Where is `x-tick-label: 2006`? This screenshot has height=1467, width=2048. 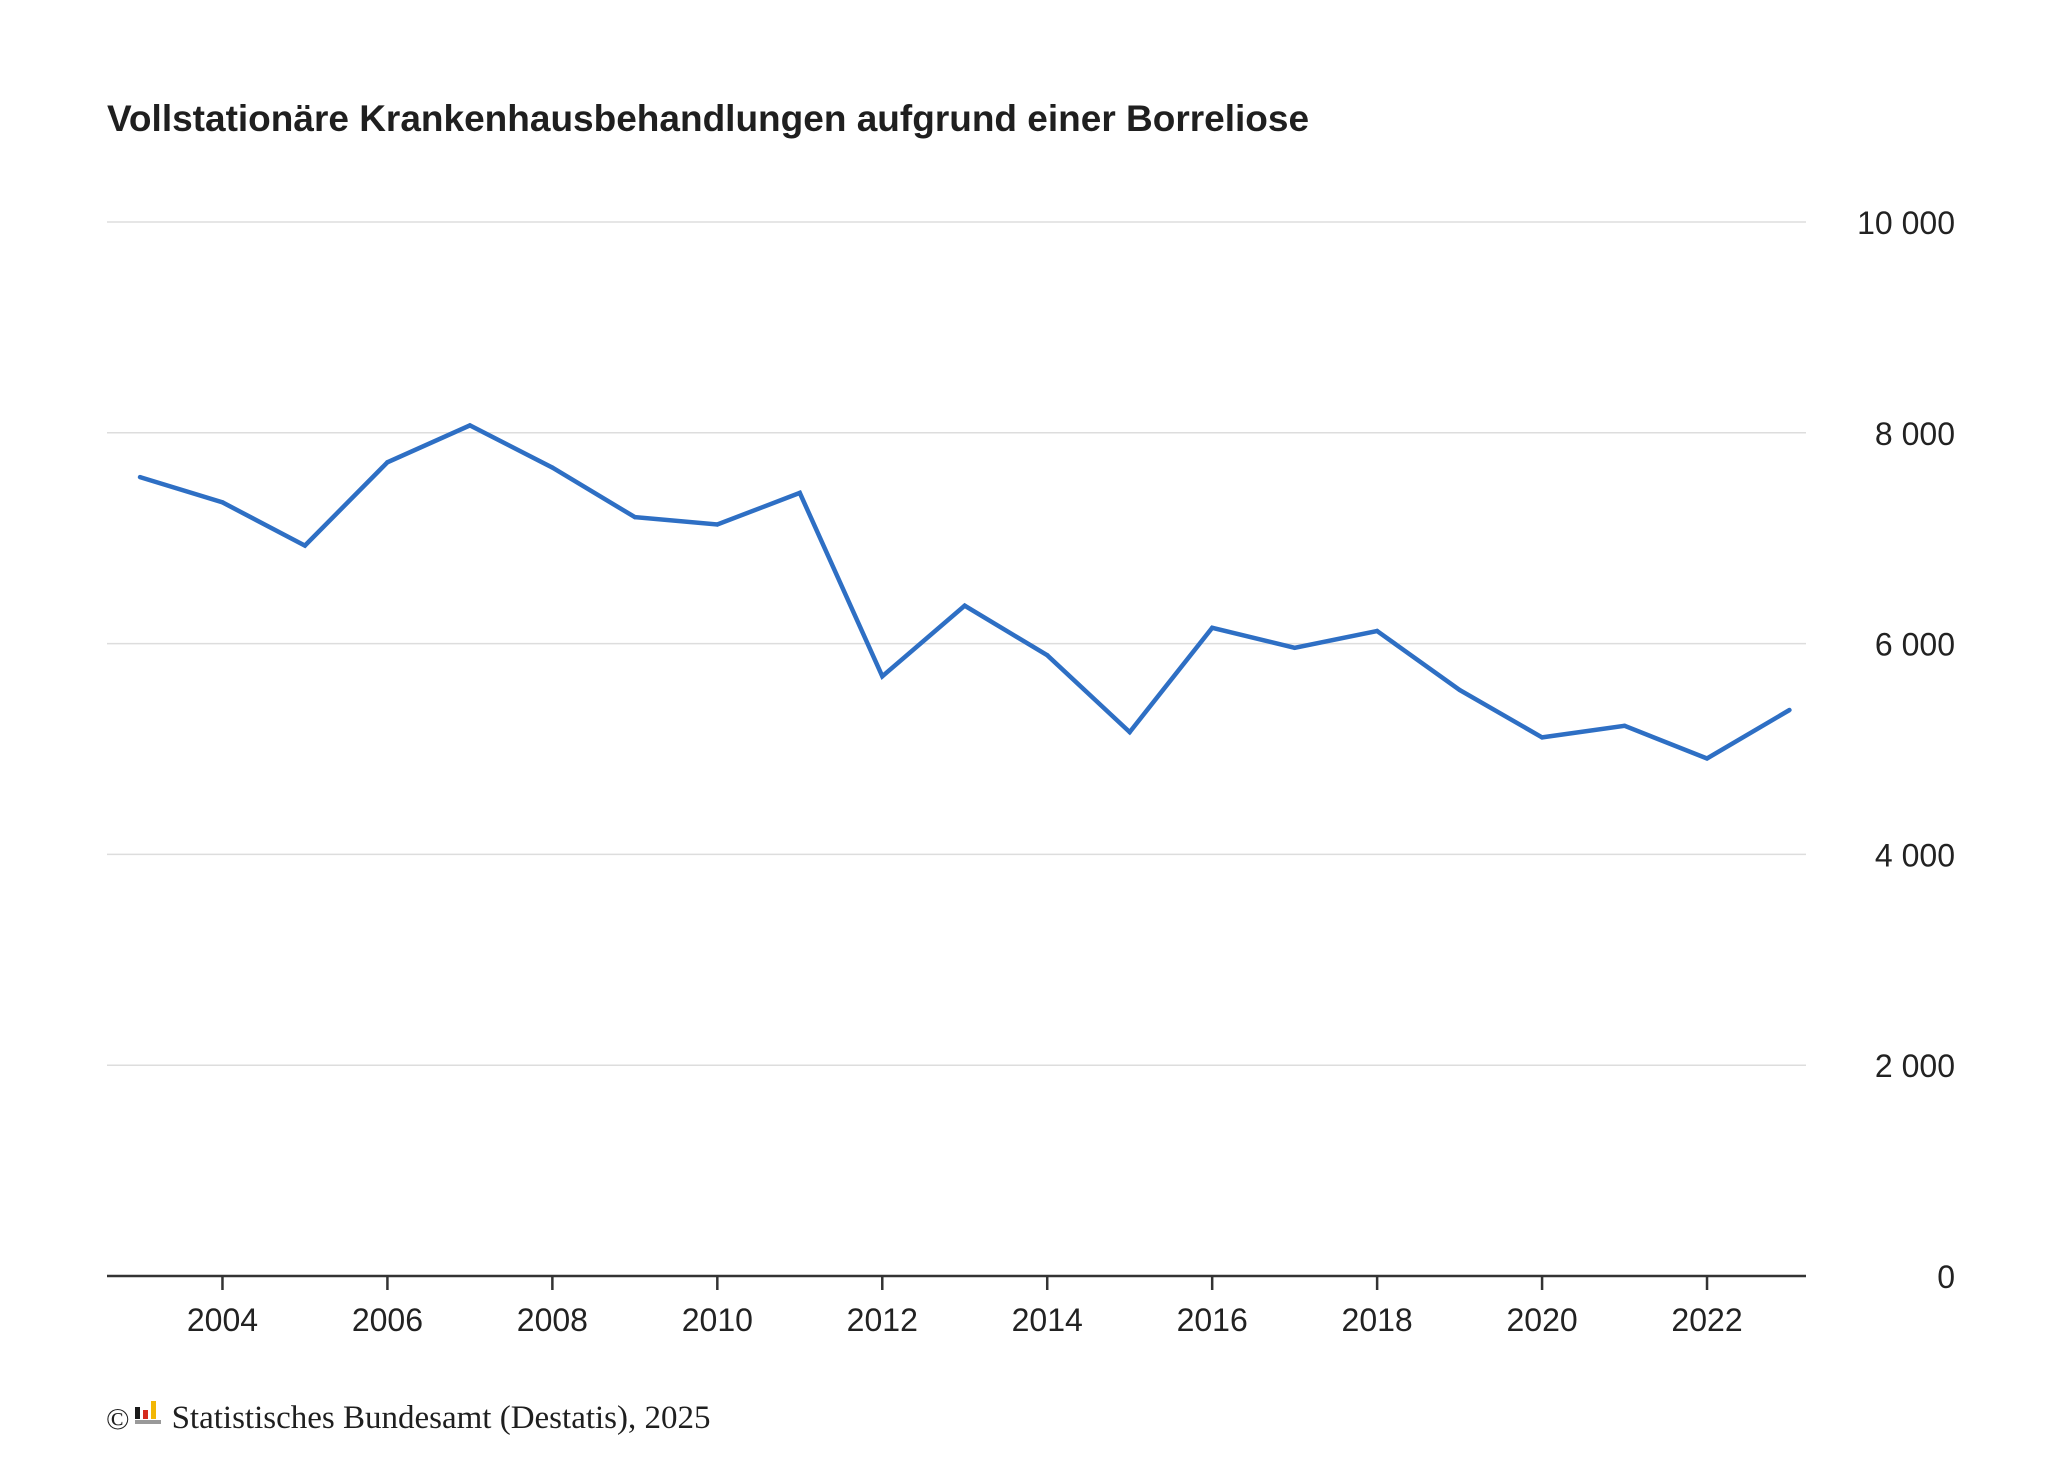
x-tick-label: 2006 is located at coordinates (387, 1320).